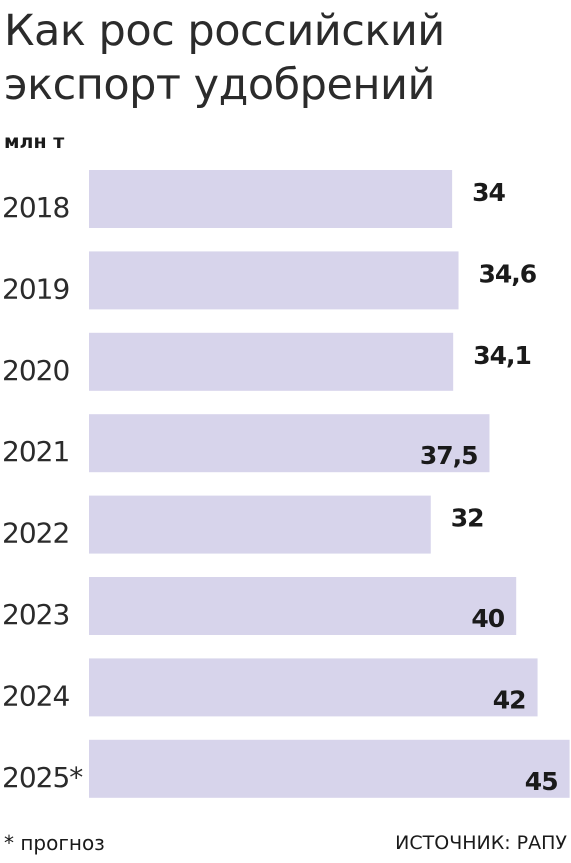  Describe the element at coordinates (271, 199) in the screenshot. I see `bar-2018` at that location.